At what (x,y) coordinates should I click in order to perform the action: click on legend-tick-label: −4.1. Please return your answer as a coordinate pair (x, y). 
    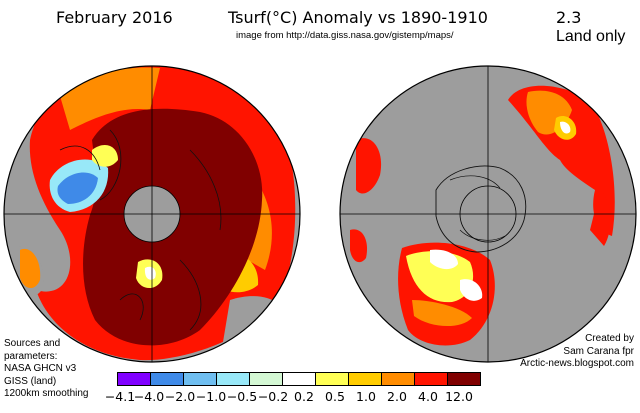
    Looking at the image, I should click on (120, 396).